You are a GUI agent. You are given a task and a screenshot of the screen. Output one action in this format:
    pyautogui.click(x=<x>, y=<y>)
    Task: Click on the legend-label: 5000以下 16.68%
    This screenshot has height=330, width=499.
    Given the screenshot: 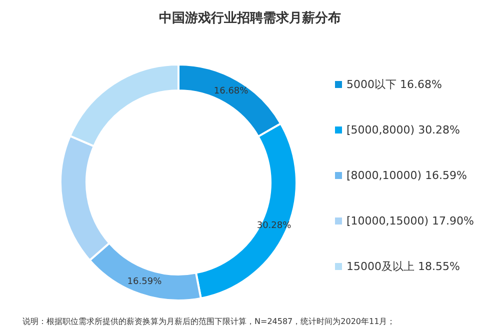 What is the action you would take?
    pyautogui.click(x=394, y=84)
    